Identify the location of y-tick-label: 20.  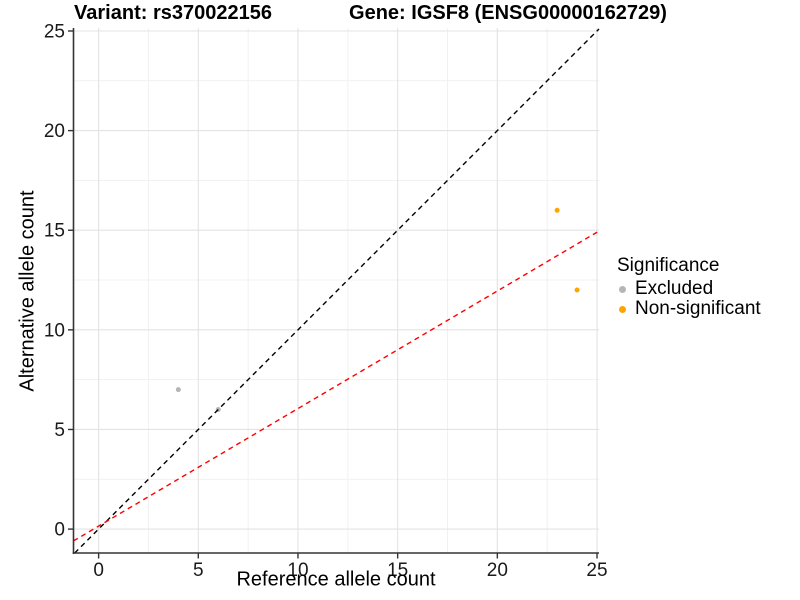
(54, 131).